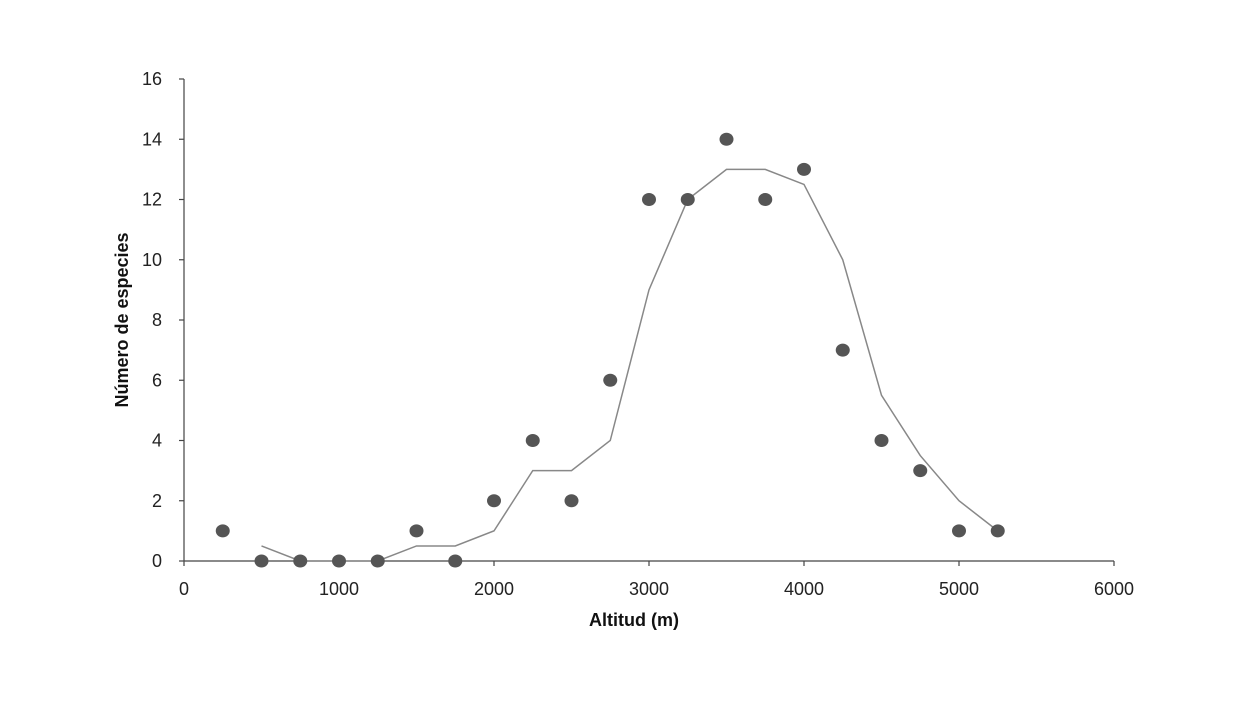 The image size is (1240, 705). I want to click on y-tick-label: 10, so click(152, 260).